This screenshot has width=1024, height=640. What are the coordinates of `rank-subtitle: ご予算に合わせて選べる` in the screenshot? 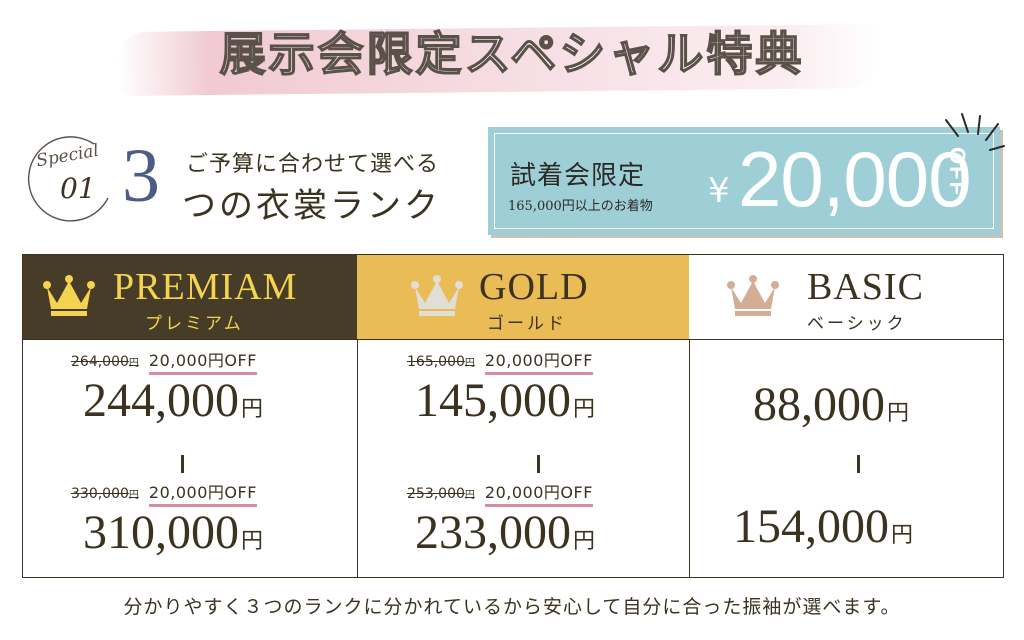 It's located at (313, 164).